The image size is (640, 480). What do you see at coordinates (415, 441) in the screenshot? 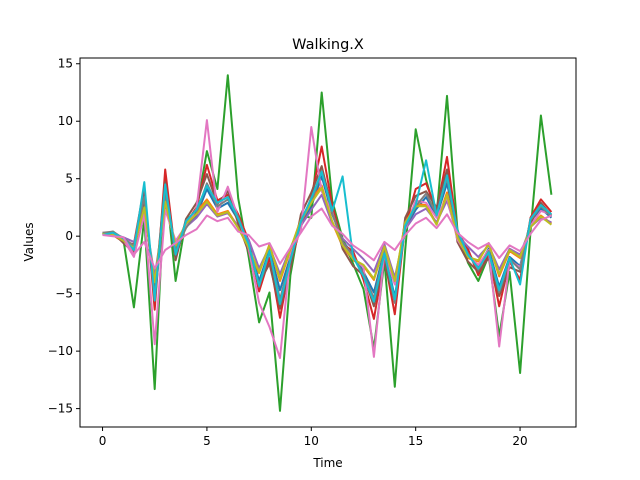
I see `x-tick-label: 15` at bounding box center [415, 441].